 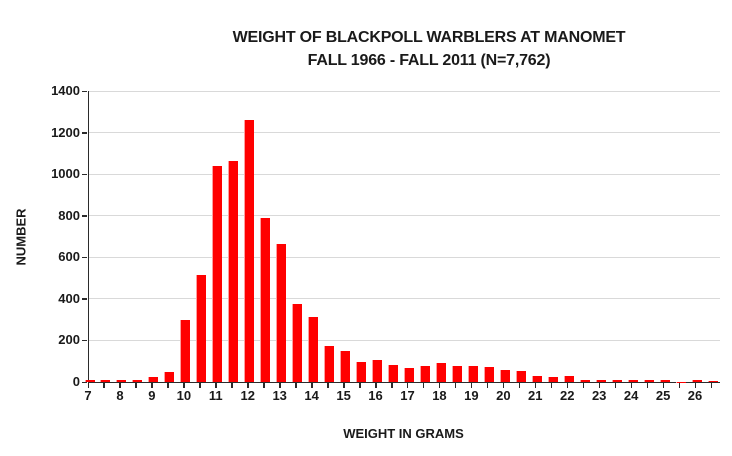 What do you see at coordinates (631, 395) in the screenshot?
I see `x-tick-label-24: 24` at bounding box center [631, 395].